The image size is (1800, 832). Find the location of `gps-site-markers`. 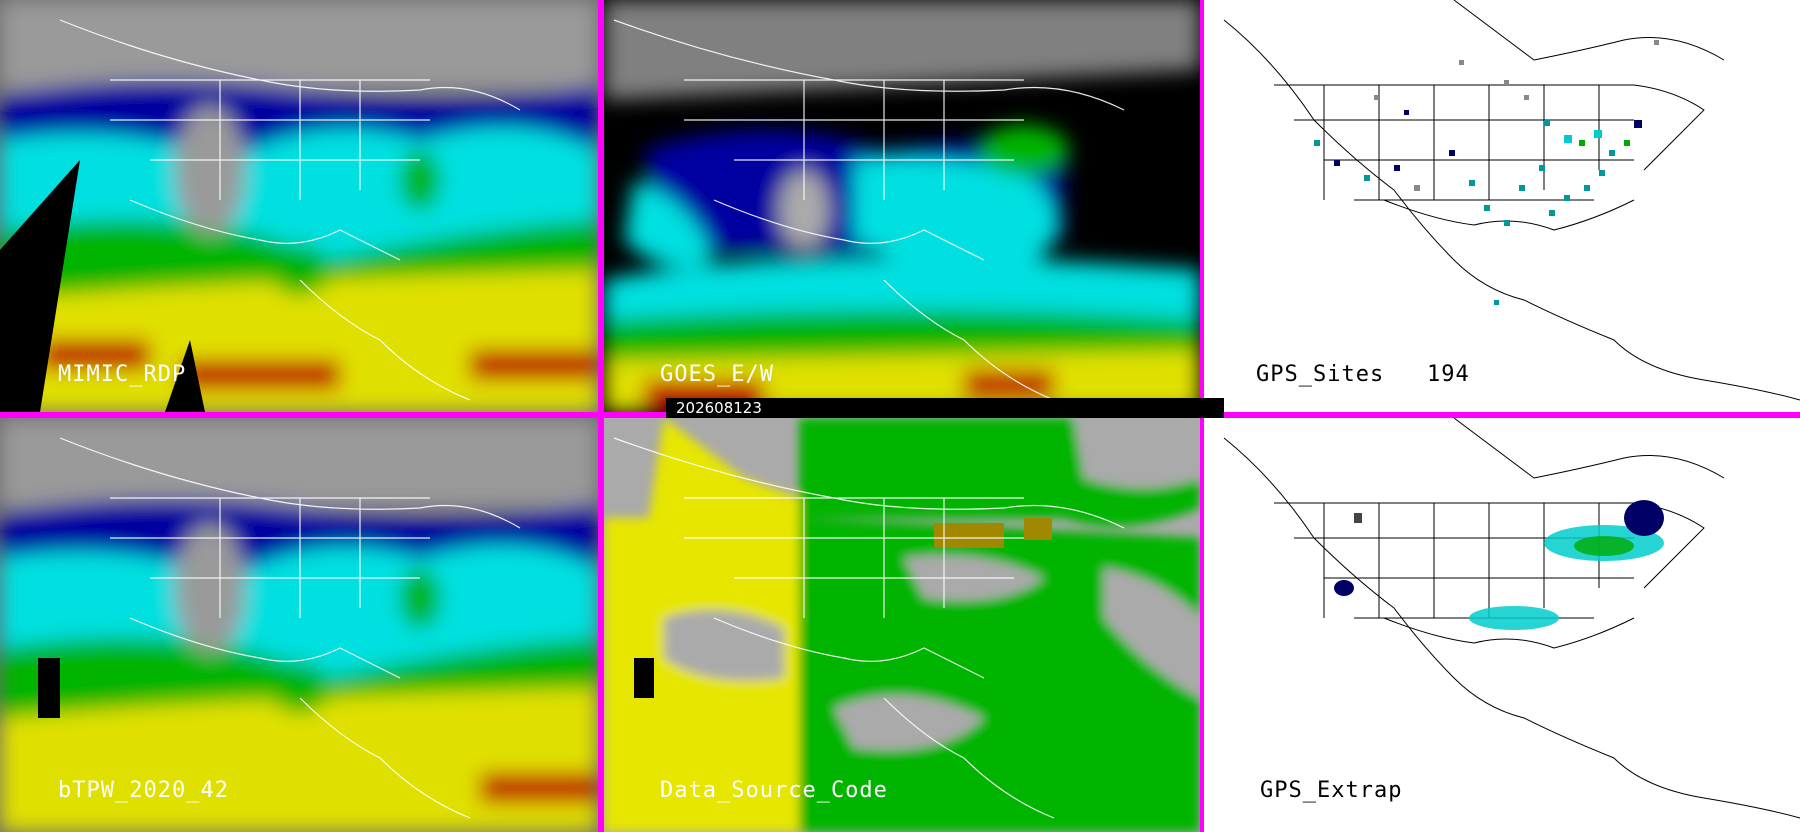

gps-site-markers is located at coordinates (1486, 172).